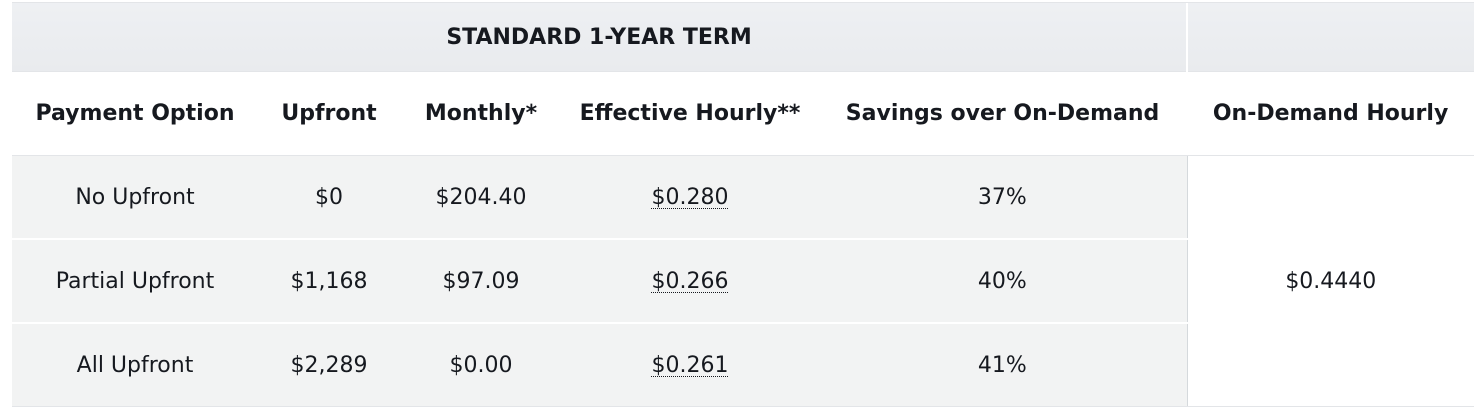  Describe the element at coordinates (135, 365) in the screenshot. I see `payment-option-cell: All Upfront` at that location.